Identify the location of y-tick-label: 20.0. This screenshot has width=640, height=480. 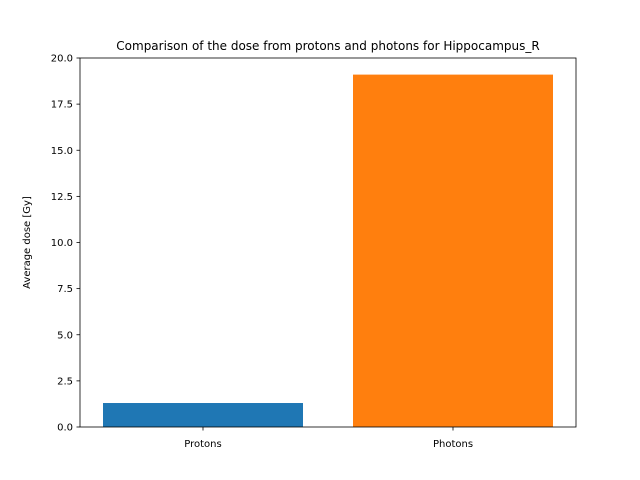
(62, 59).